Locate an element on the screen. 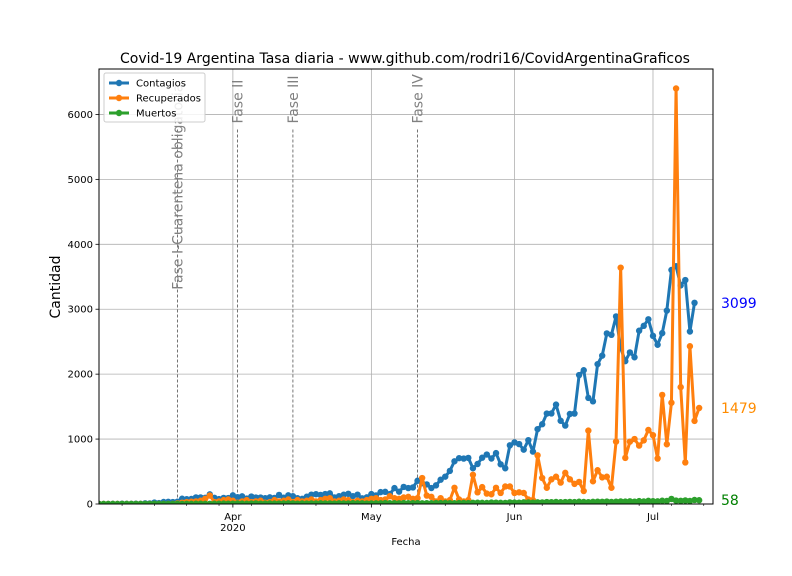 The image size is (792, 576). series-end-label: 3099 is located at coordinates (739, 304).